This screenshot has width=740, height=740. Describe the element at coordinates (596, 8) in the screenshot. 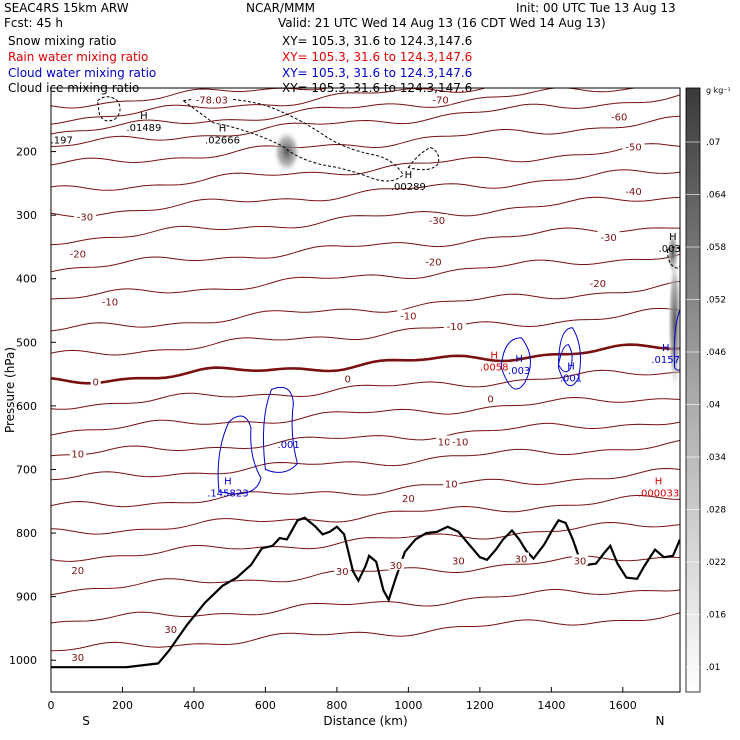

I see `init-time: Init: 00 UTC Tue 13 Aug 13` at that location.